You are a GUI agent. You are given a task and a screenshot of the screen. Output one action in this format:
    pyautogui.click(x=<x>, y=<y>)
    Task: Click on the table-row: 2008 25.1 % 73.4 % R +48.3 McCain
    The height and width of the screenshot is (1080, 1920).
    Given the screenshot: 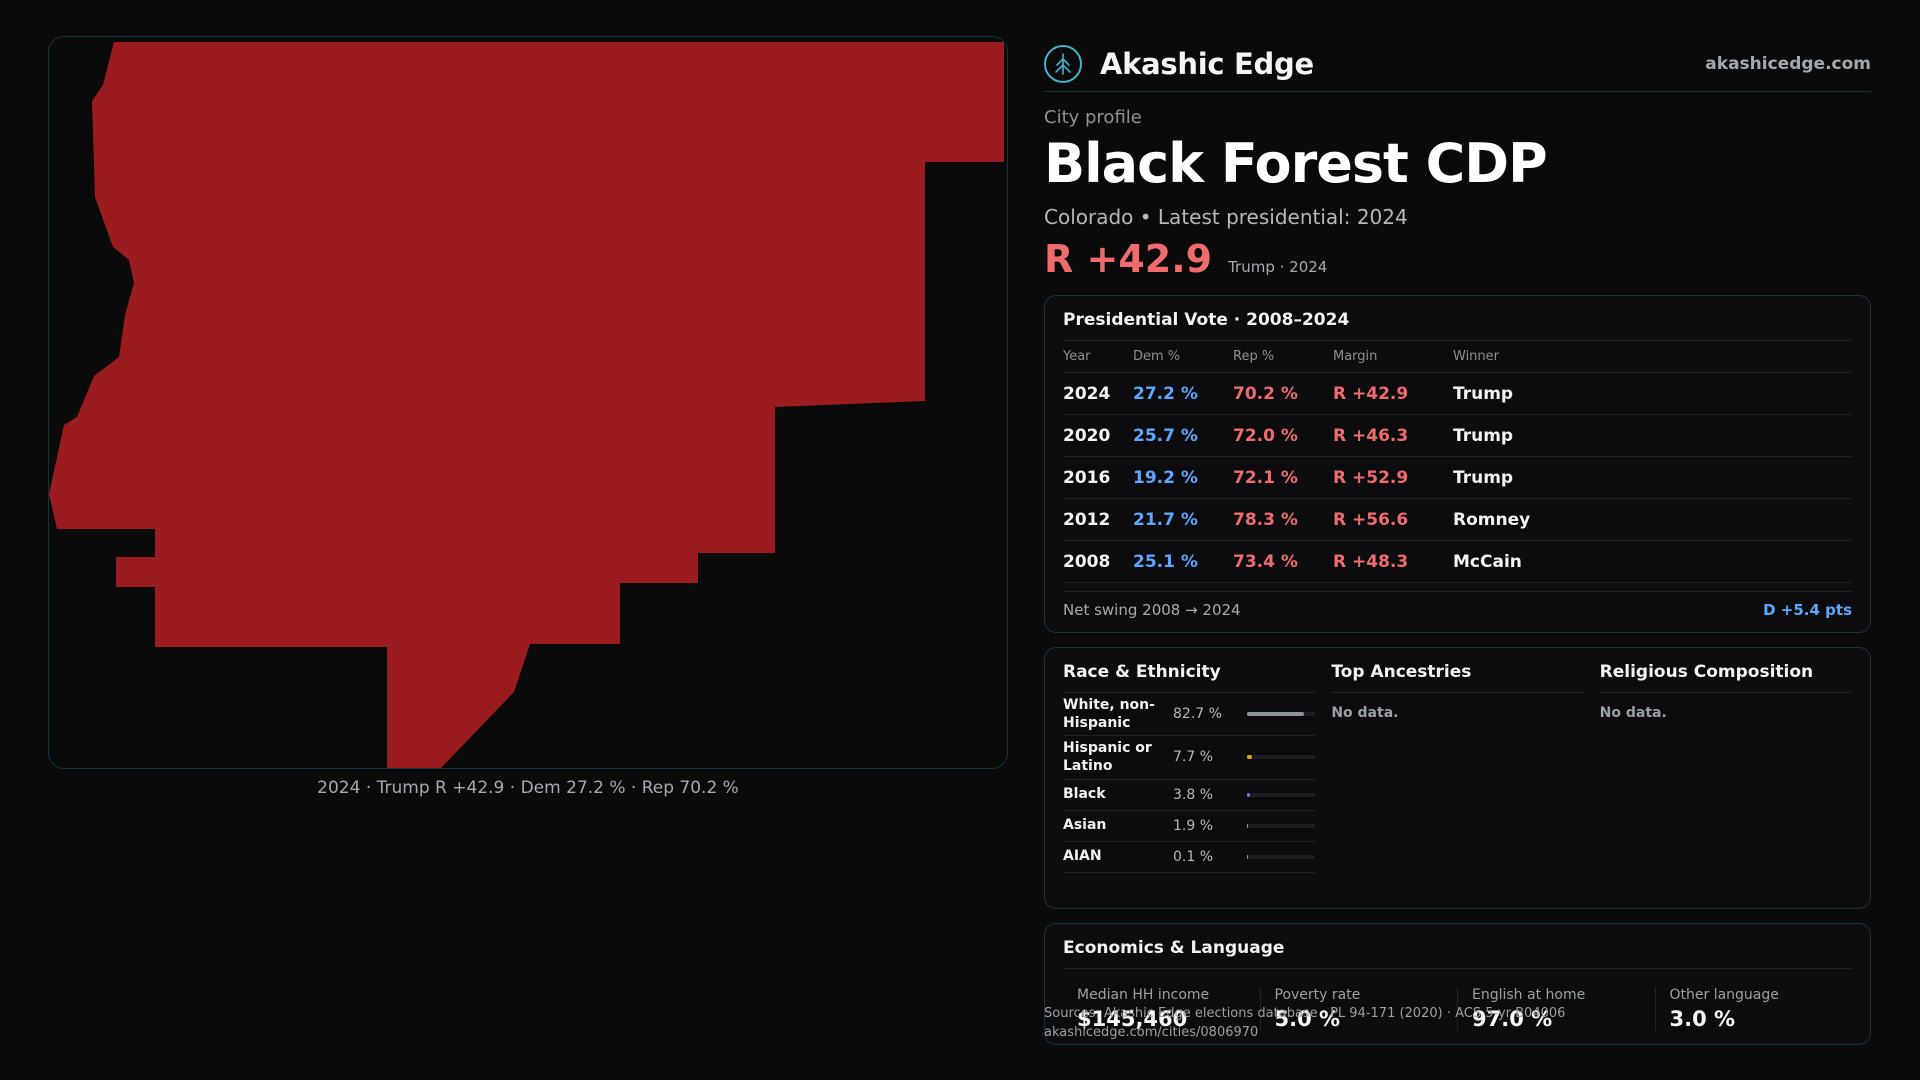 What is the action you would take?
    pyautogui.click(x=1457, y=562)
    